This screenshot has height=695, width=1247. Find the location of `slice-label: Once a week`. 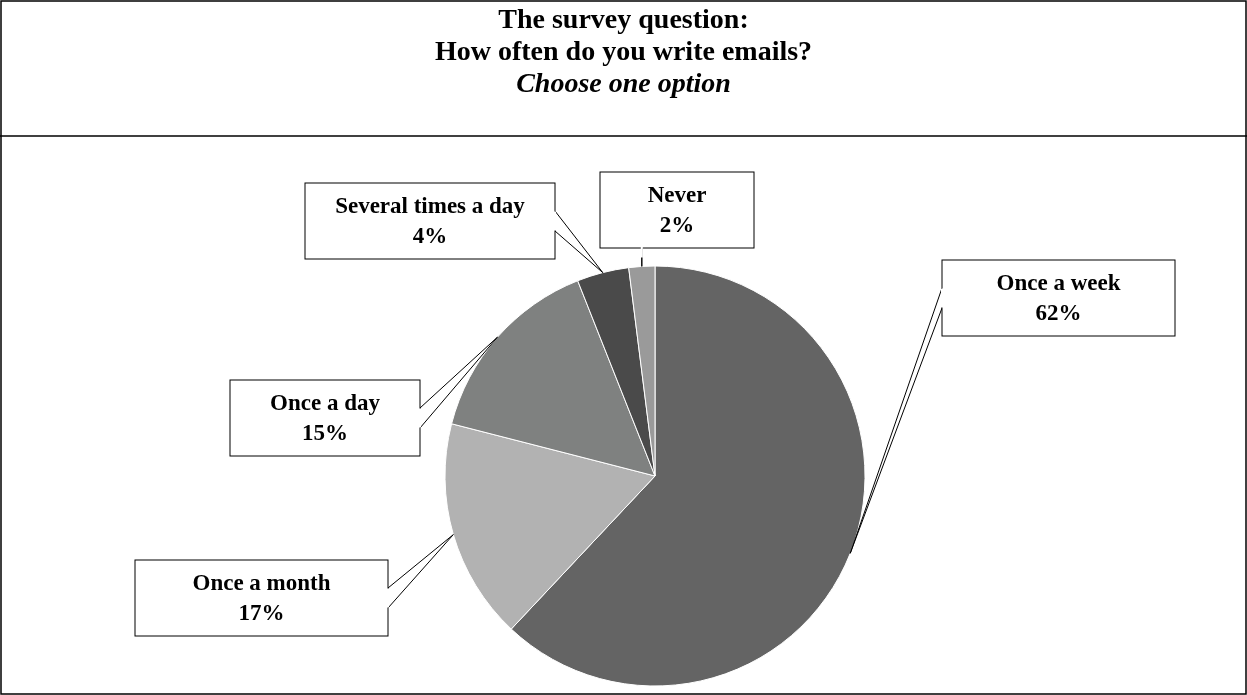

slice-label: Once a week is located at coordinates (1058, 282).